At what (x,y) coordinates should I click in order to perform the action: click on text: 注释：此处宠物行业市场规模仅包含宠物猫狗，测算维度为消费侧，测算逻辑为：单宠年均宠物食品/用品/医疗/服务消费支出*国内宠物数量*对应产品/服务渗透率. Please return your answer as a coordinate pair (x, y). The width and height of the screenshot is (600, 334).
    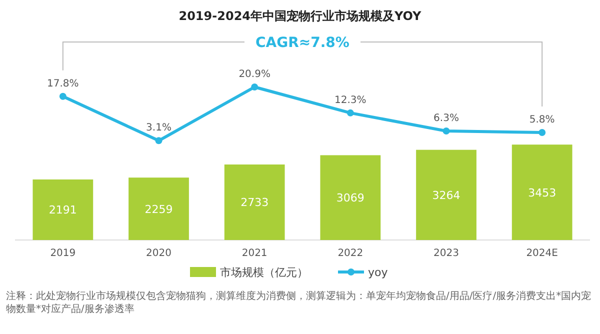
    Looking at the image, I should click on (299, 303).